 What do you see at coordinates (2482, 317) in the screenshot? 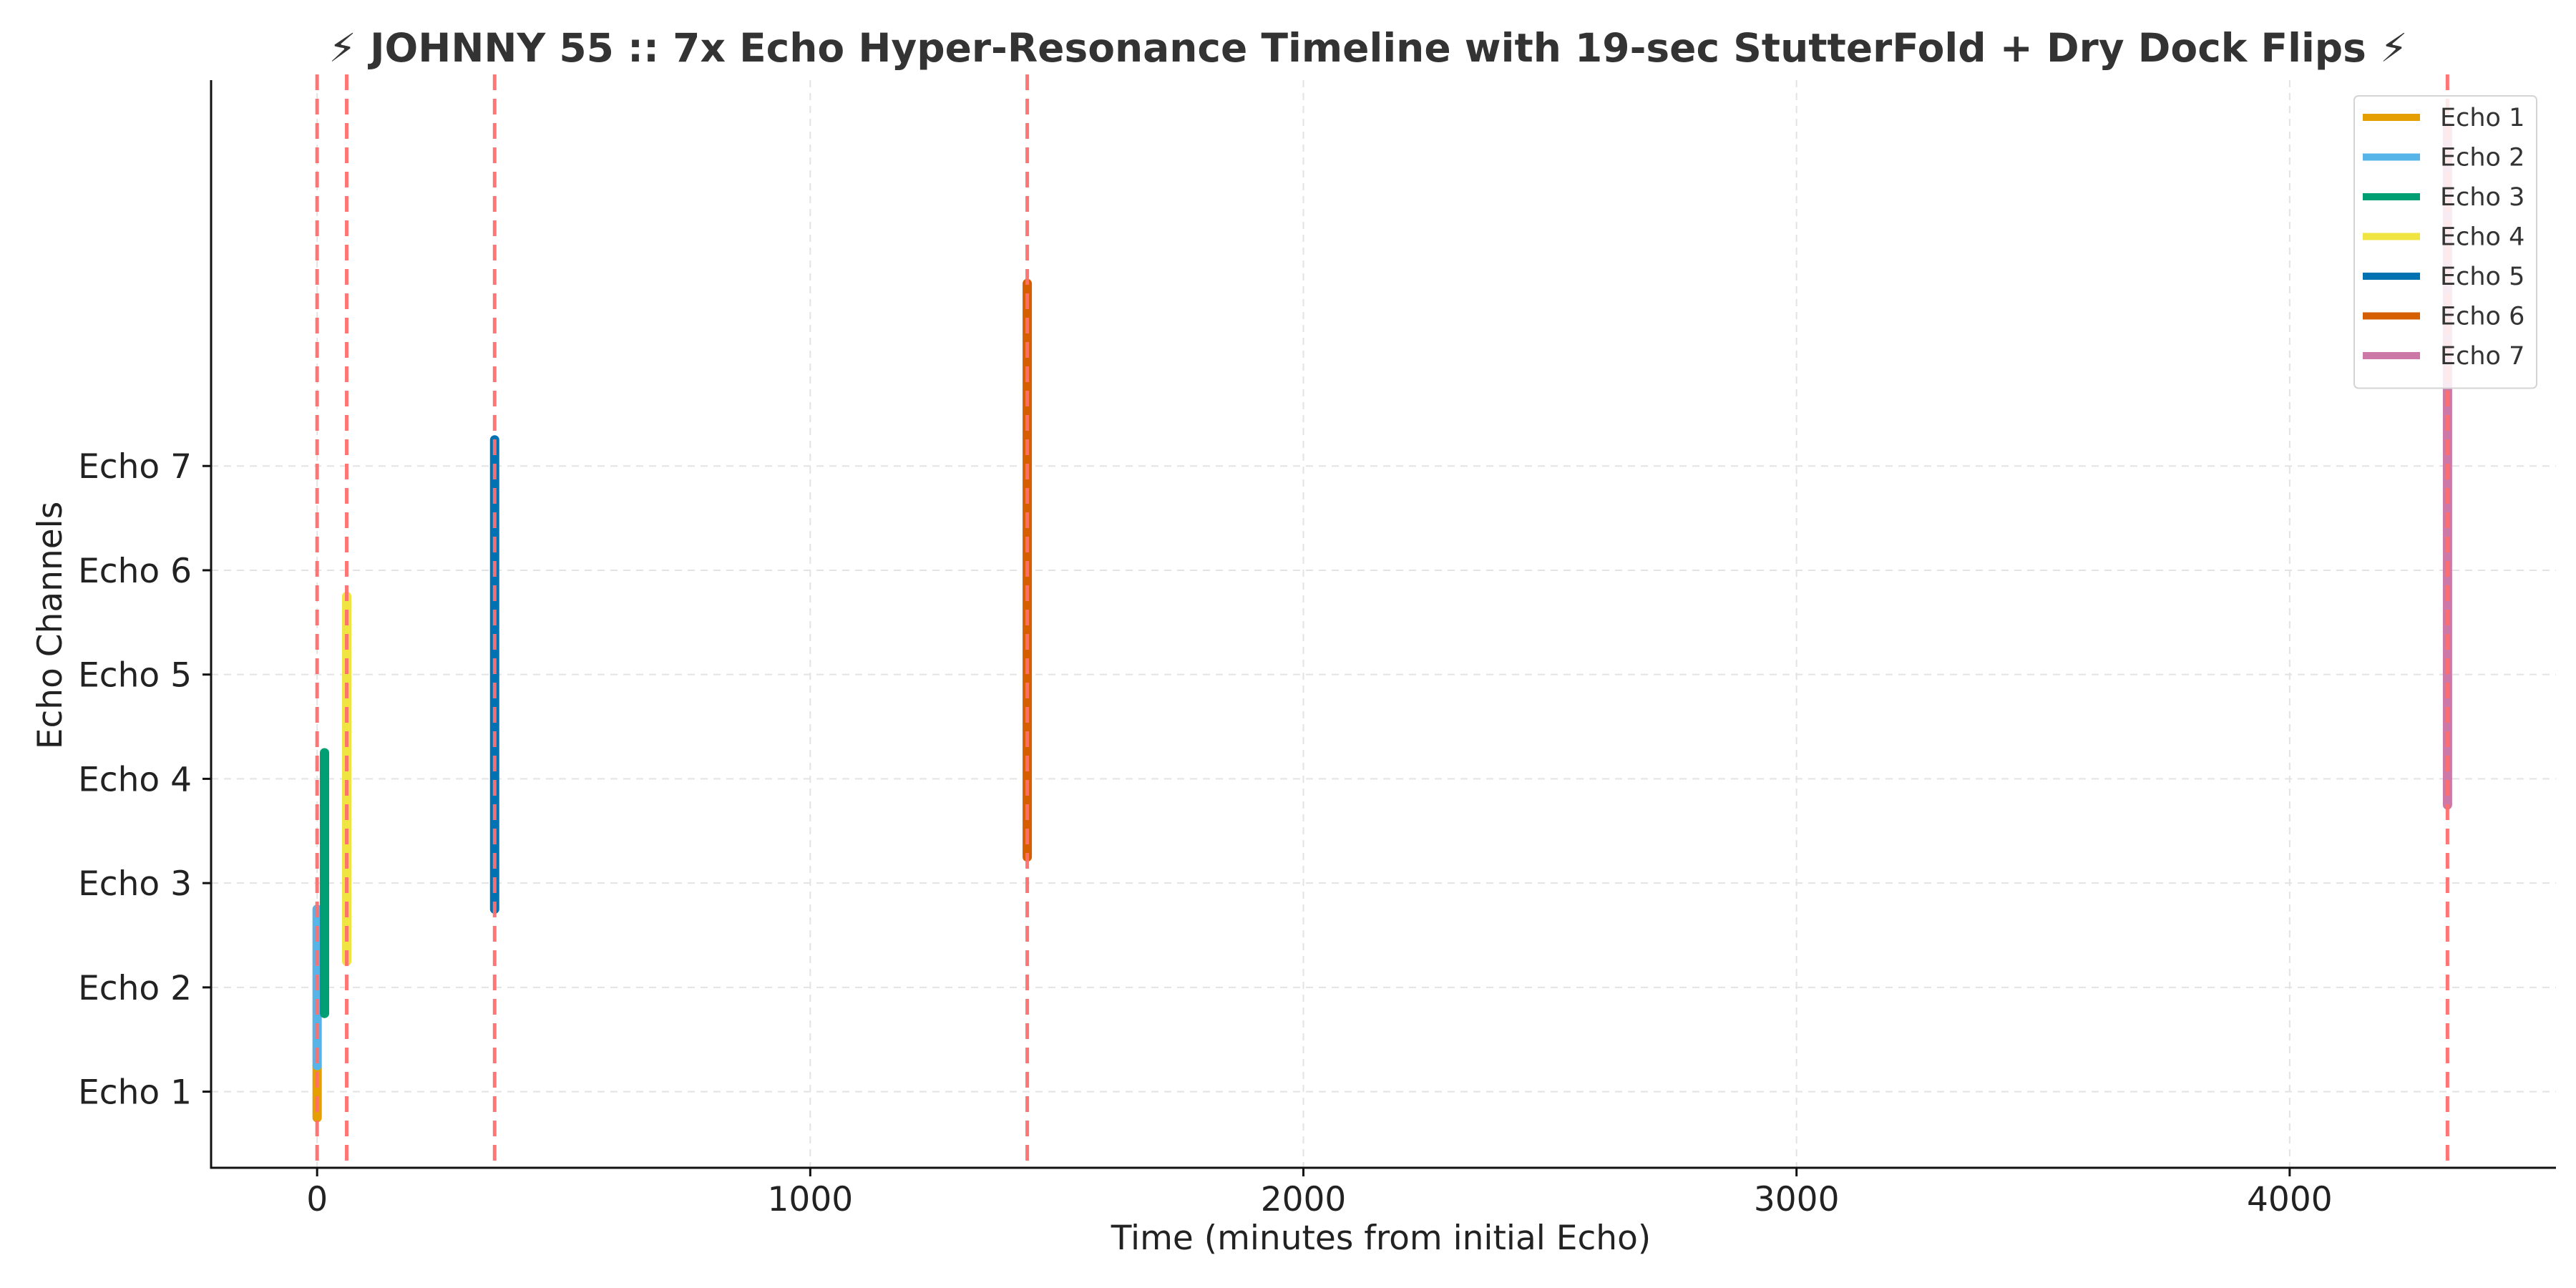
I see `legend-label: Echo 6` at bounding box center [2482, 317].